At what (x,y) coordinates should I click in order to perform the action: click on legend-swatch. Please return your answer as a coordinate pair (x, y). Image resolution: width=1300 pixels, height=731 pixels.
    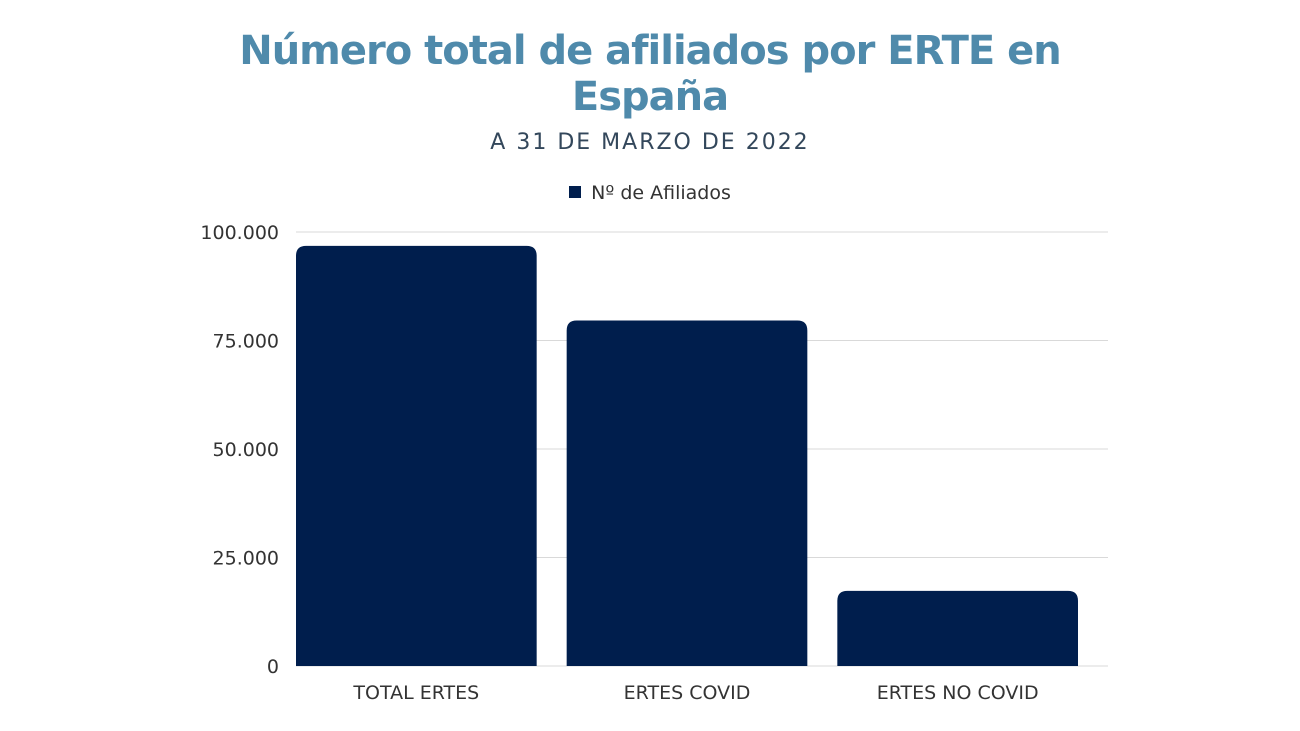
    Looking at the image, I should click on (575, 192).